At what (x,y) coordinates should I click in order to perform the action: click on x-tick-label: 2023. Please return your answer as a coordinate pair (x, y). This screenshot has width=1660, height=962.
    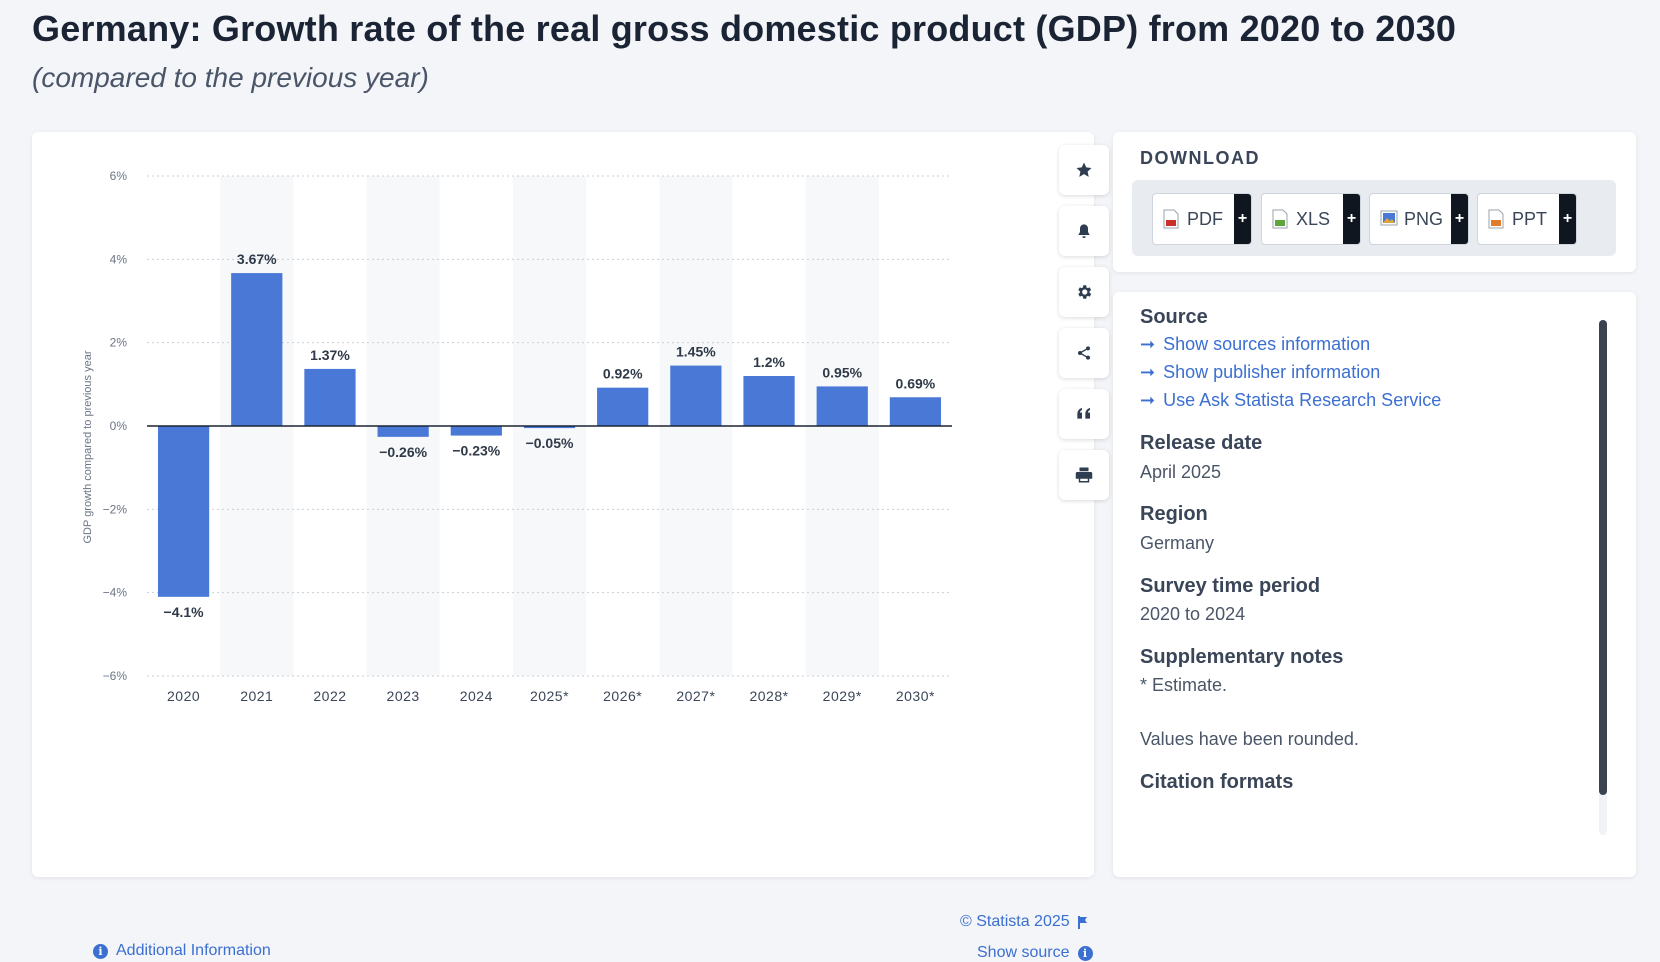
    Looking at the image, I should click on (403, 696).